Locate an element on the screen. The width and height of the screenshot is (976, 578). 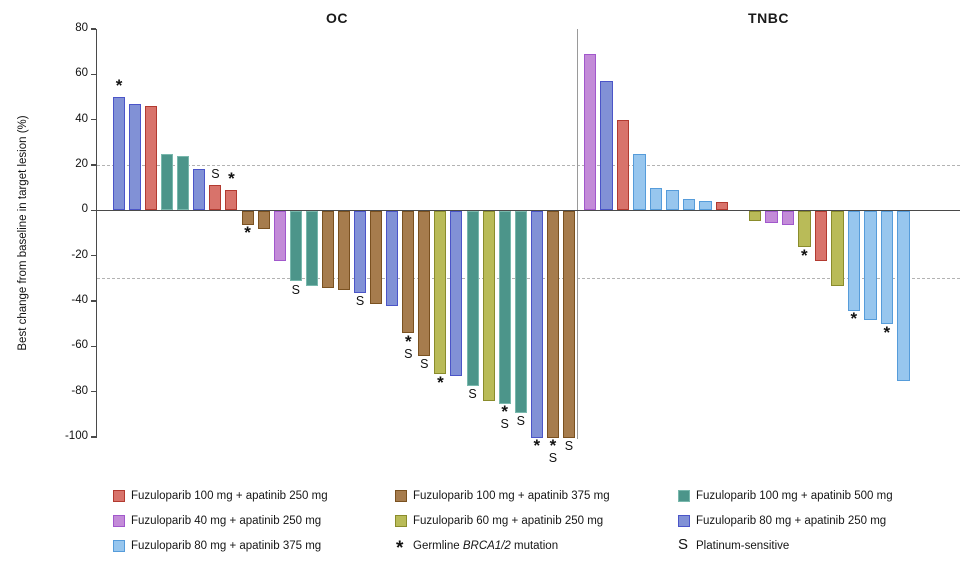
legend-swatch-fz100_ap500 is located at coordinates (684, 496).